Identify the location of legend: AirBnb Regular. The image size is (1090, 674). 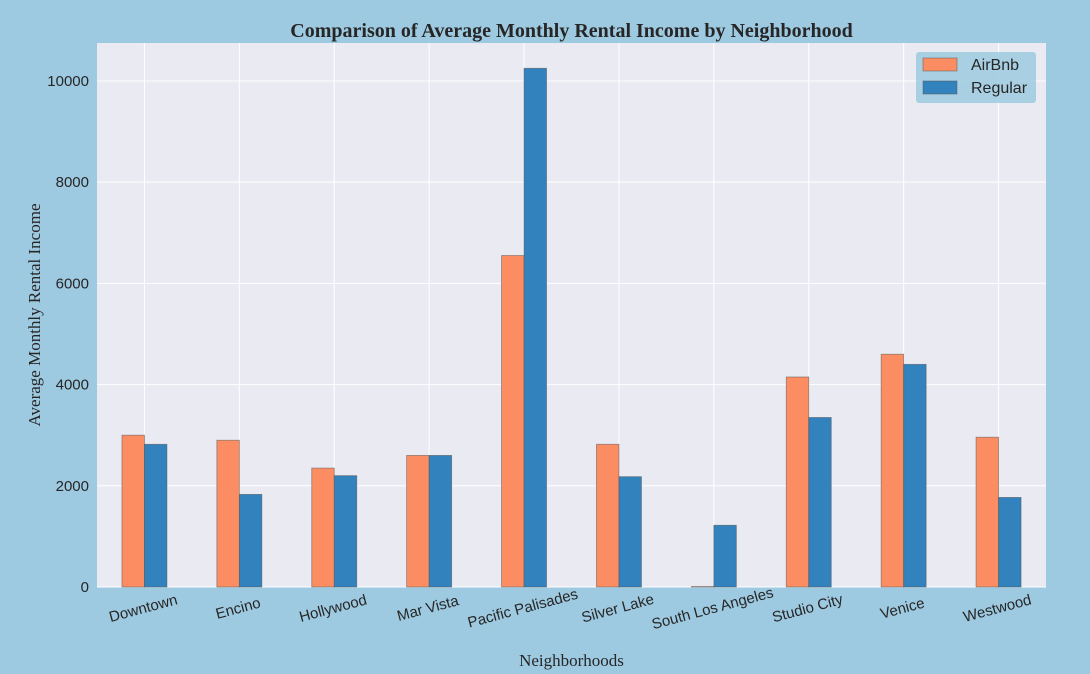
(976, 77).